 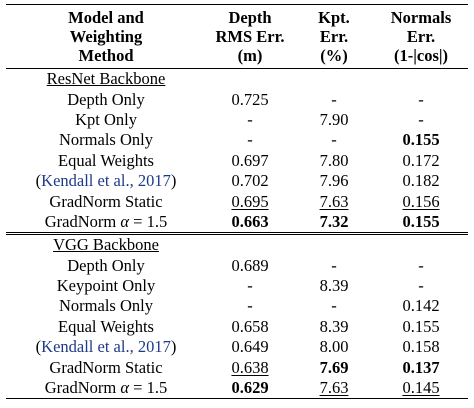 I want to click on cell-text: 8.39, so click(x=334, y=326).